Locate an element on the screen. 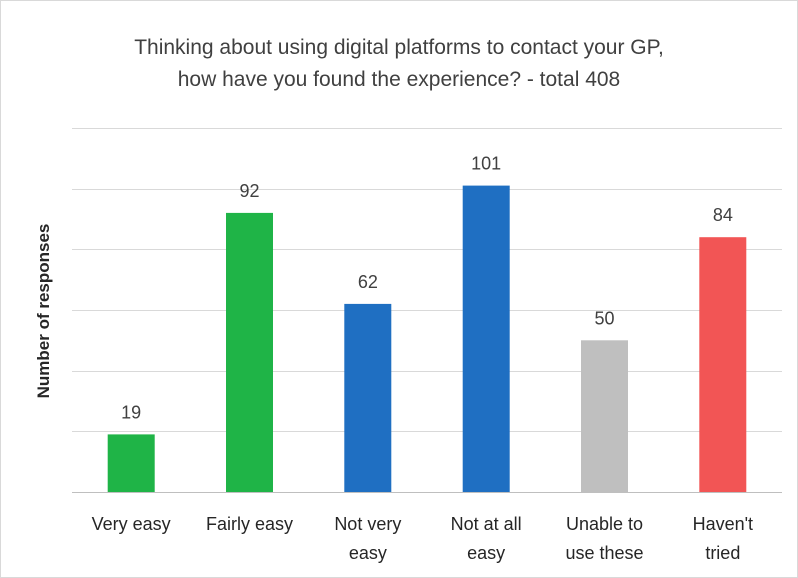 Image resolution: width=798 pixels, height=578 pixels. data-label: 62 is located at coordinates (368, 282).